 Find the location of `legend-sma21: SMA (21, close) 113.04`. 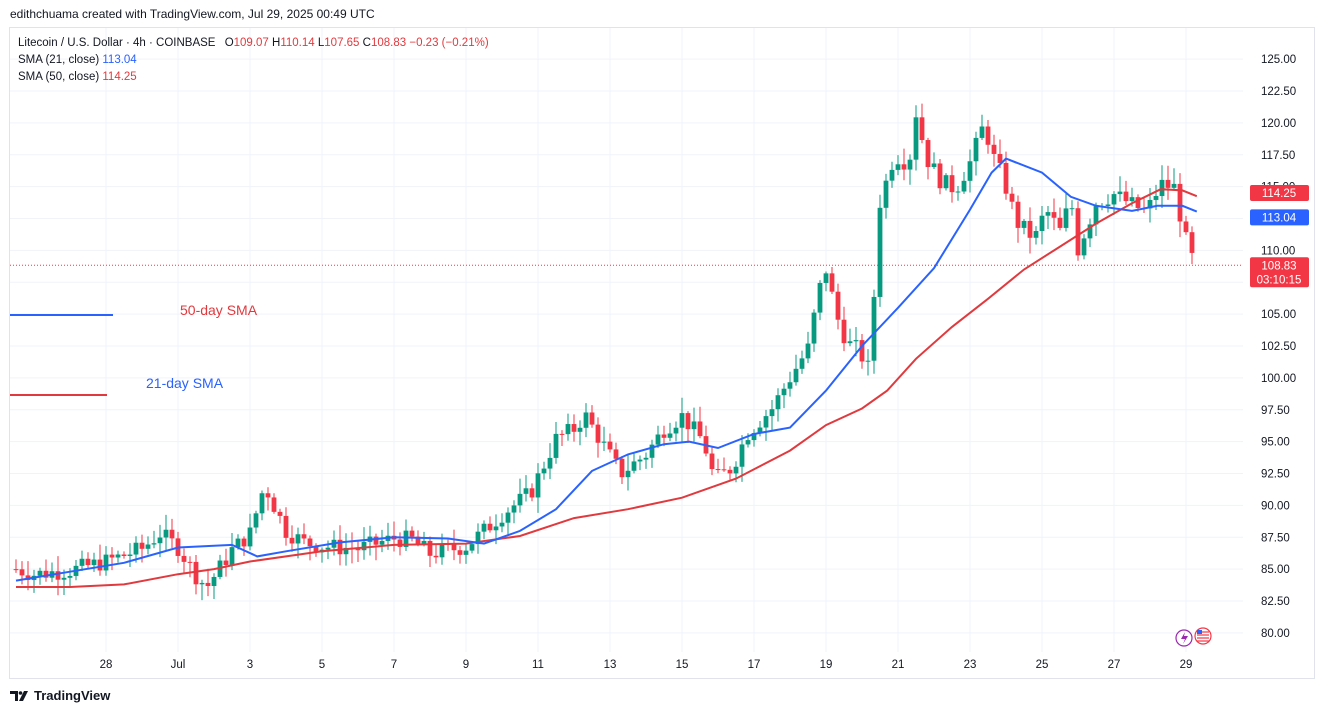

legend-sma21: SMA (21, close) 113.04 is located at coordinates (253, 60).